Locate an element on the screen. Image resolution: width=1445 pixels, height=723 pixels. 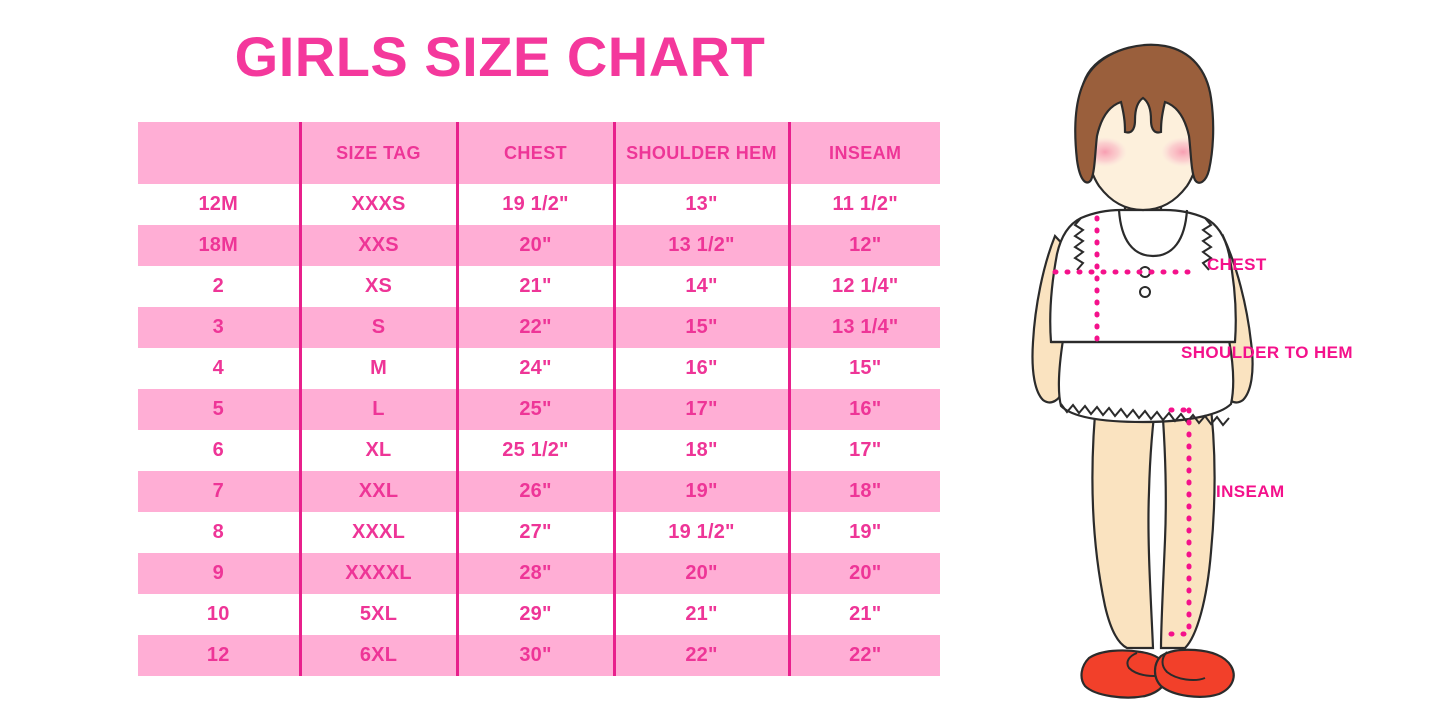
cell-shoulder-hem: 14" is located at coordinates (702, 286).